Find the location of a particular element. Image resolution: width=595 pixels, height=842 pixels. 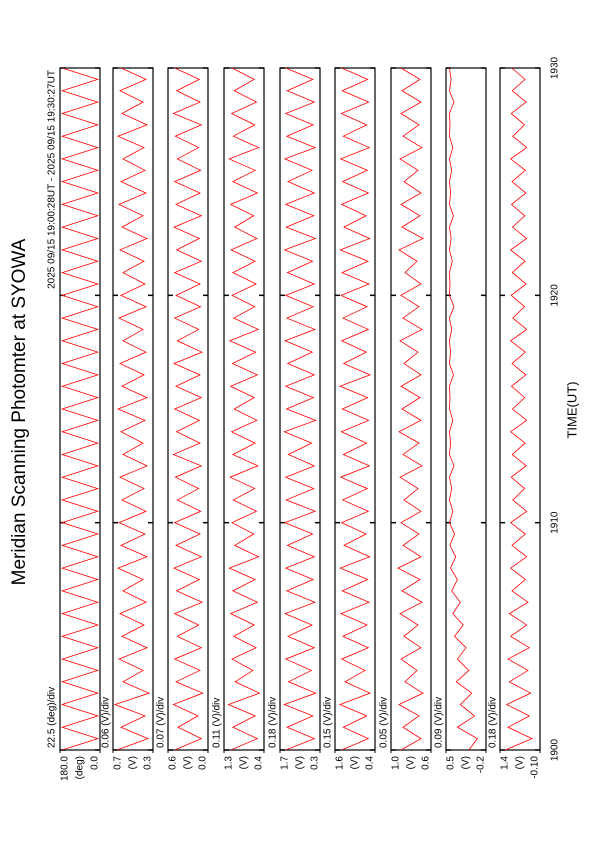

x-tick-label: 1910 is located at coordinates (555, 522).